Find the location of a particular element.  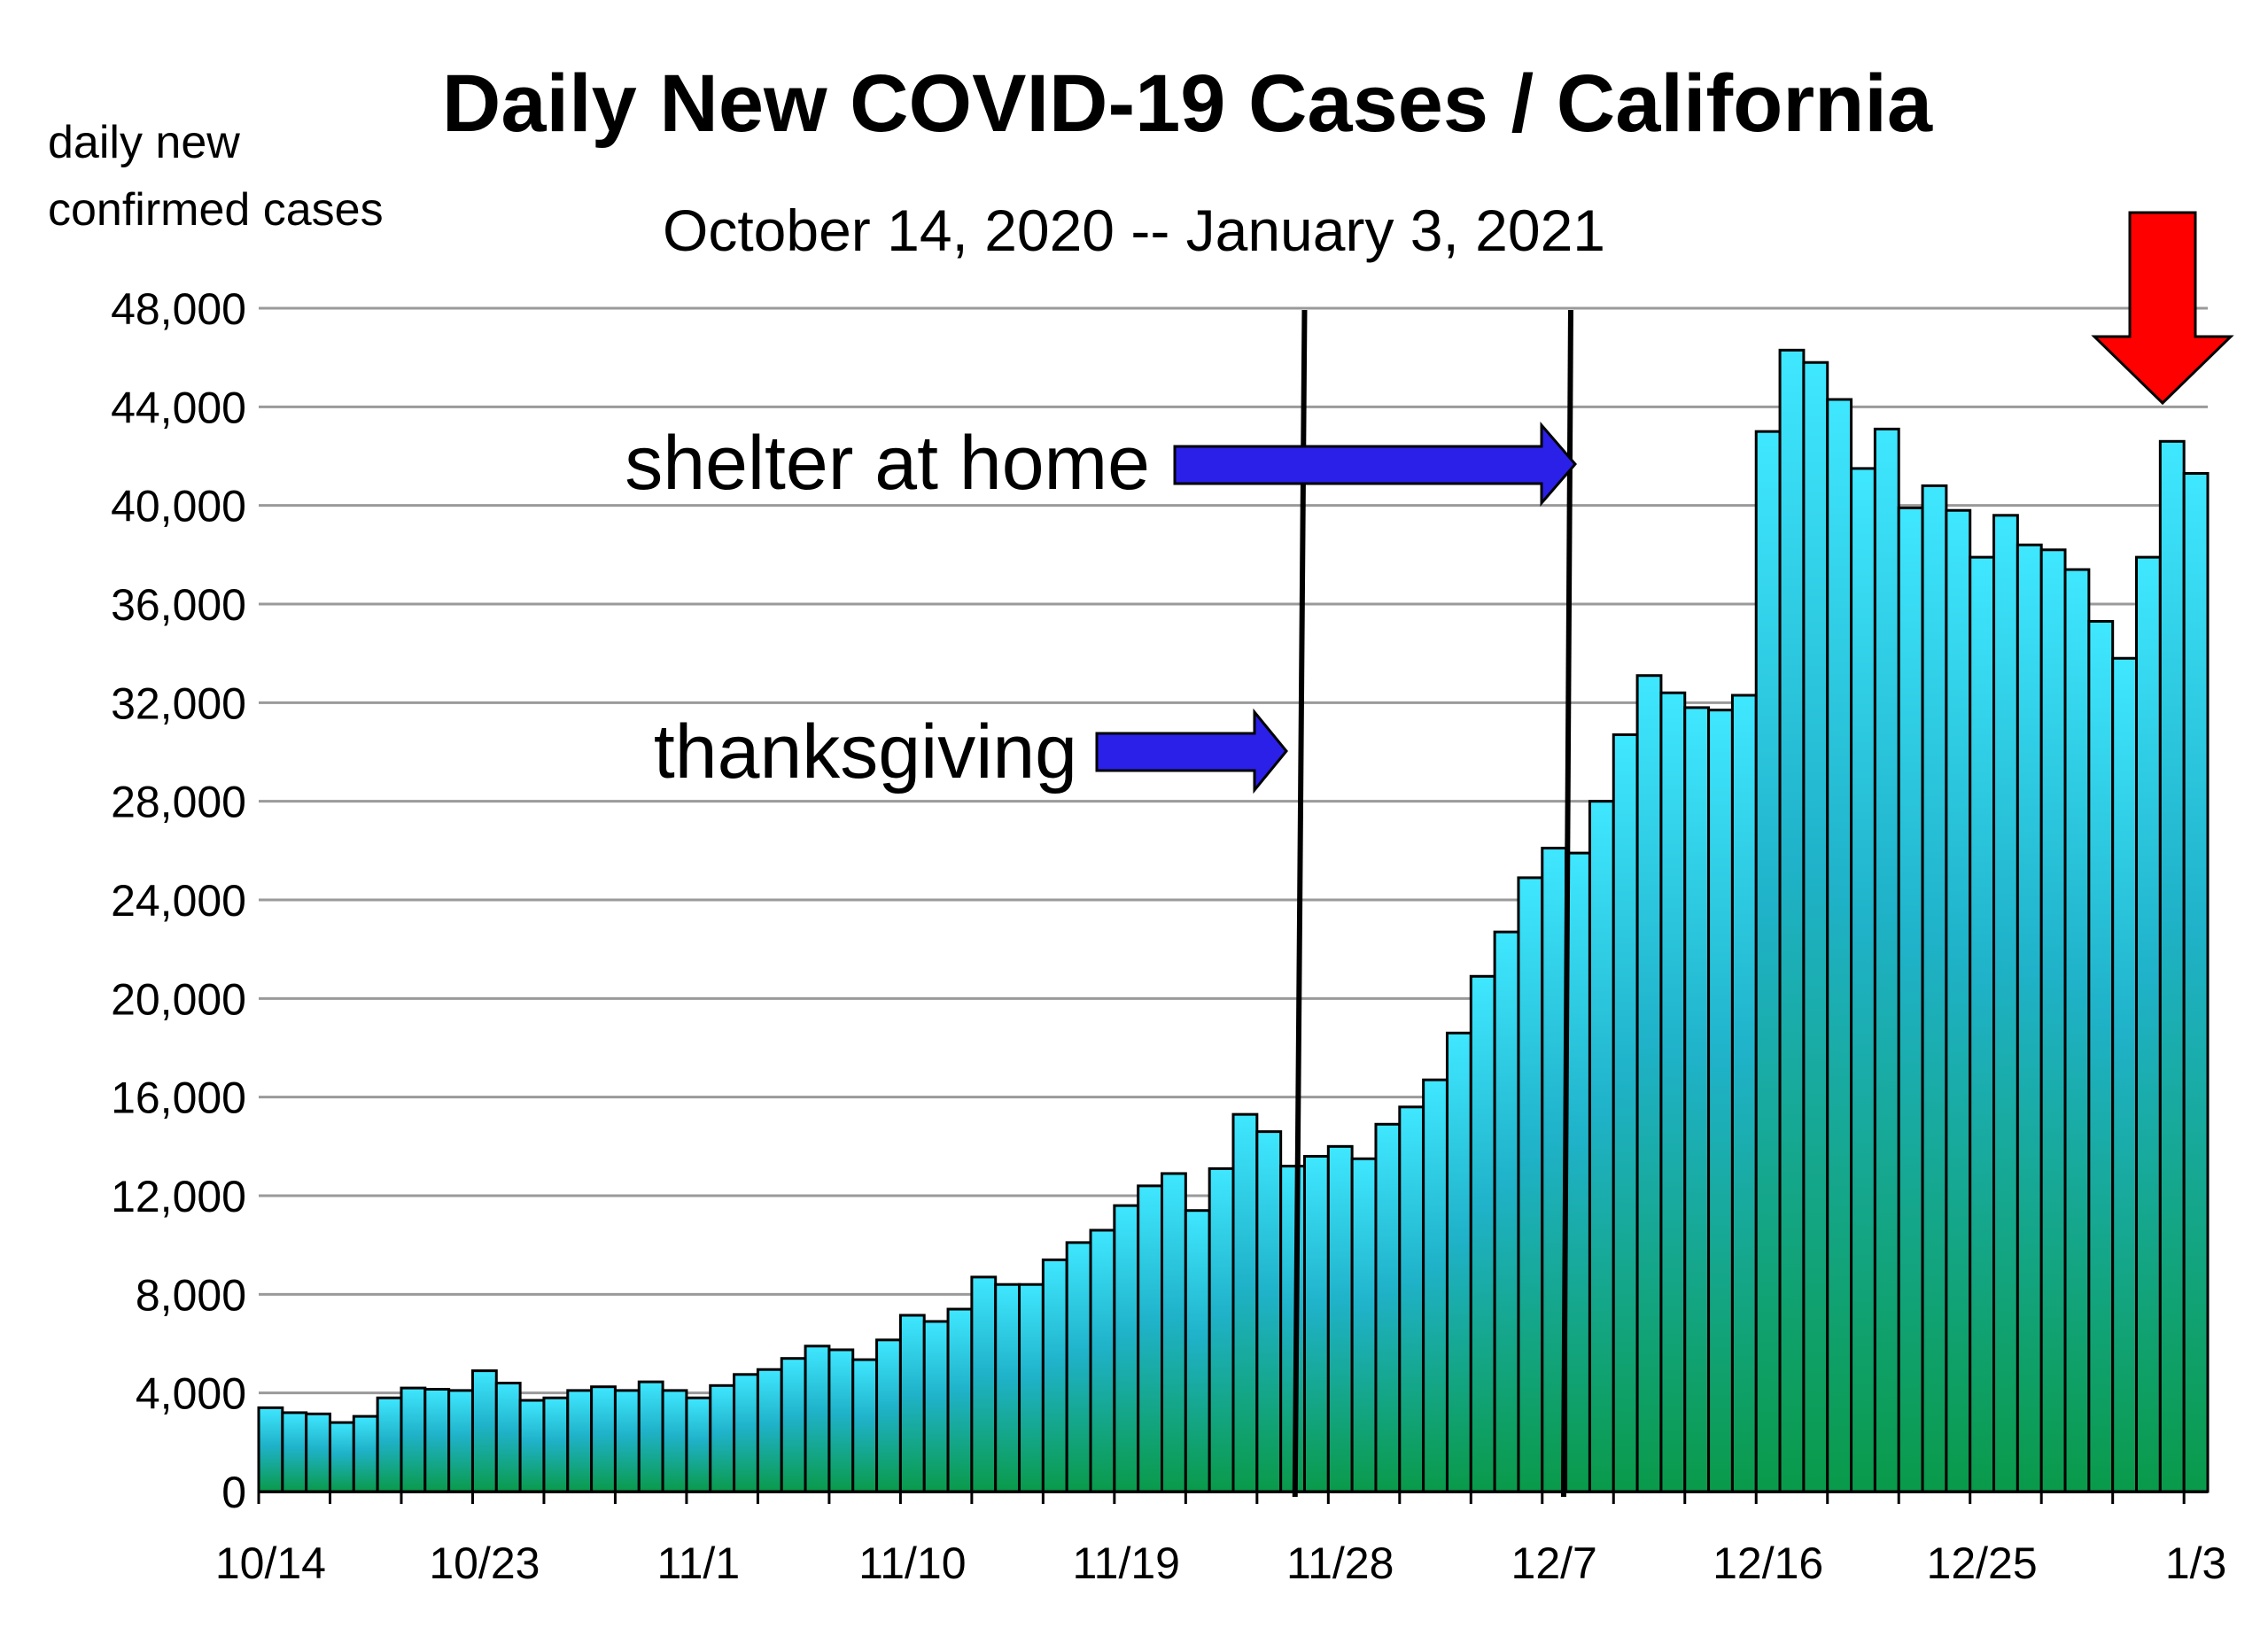

bar-11/11 is located at coordinates (936, 1407).